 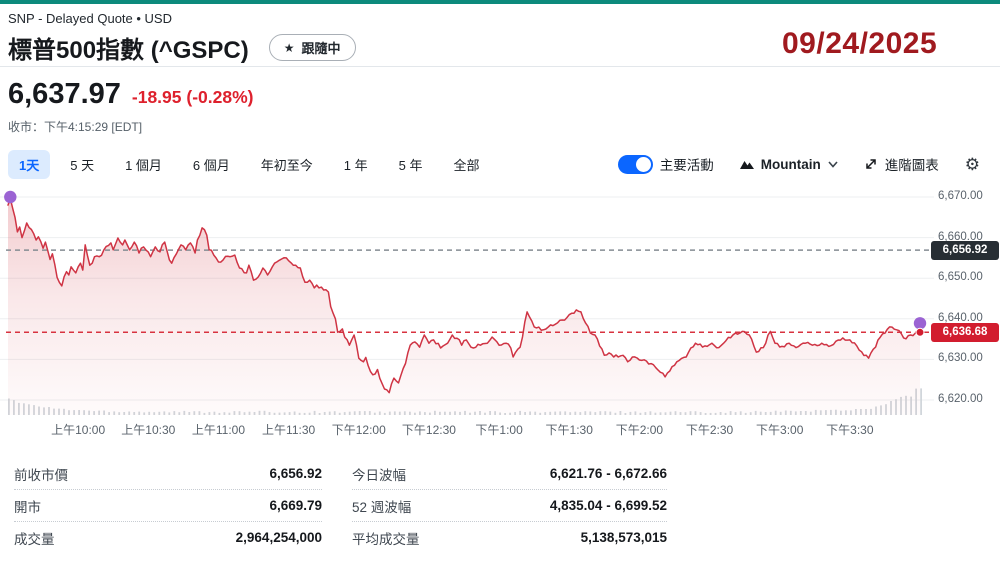 I want to click on range-tab-3: 1 個月, so click(x=143, y=165).